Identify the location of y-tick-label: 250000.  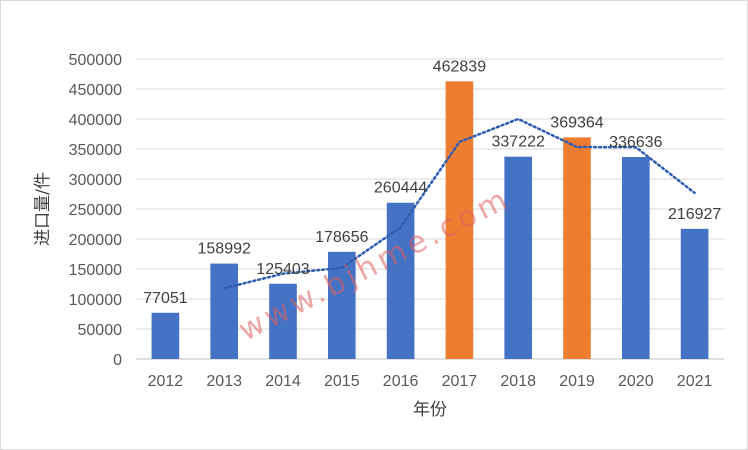
(95, 210).